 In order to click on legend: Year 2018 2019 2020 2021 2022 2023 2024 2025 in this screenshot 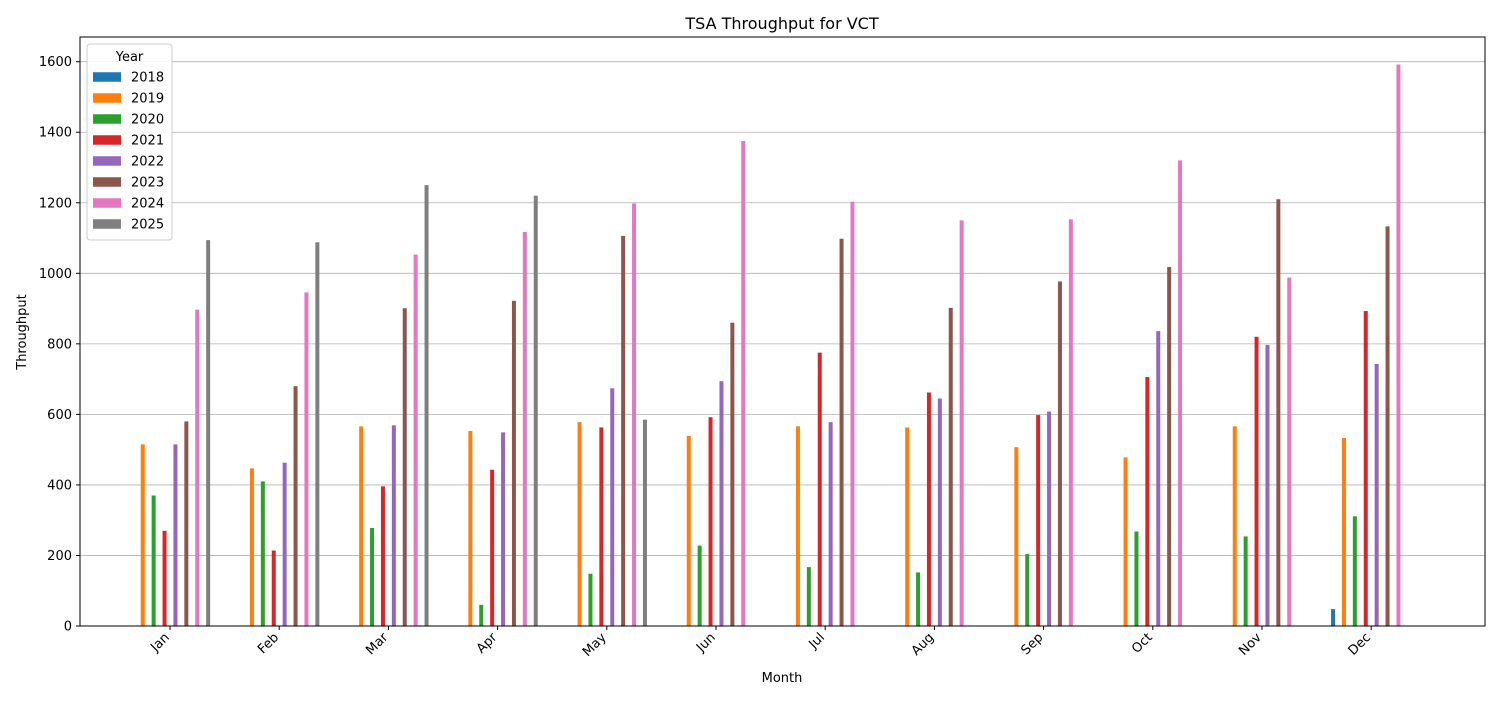, I will do `click(129, 142)`.